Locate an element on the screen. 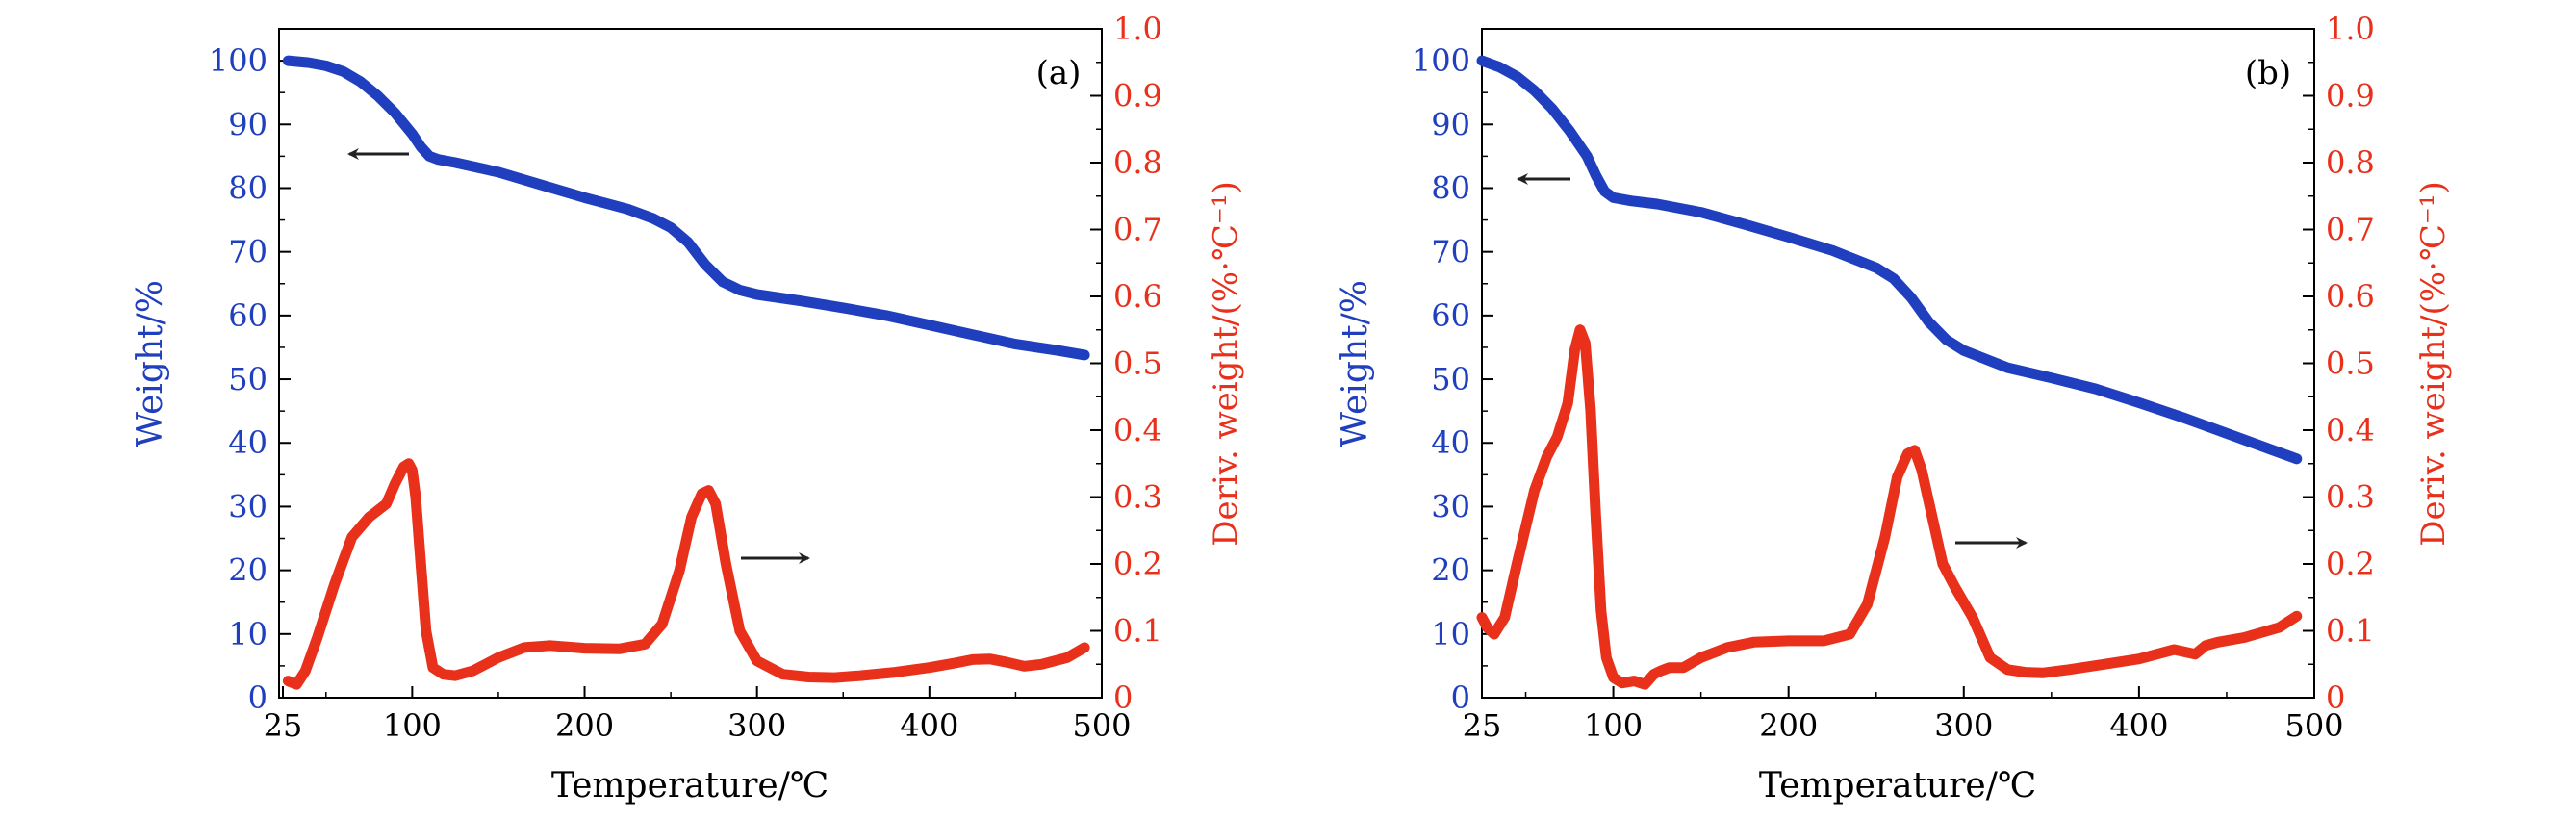  x-tick-label: 500 is located at coordinates (1101, 725).